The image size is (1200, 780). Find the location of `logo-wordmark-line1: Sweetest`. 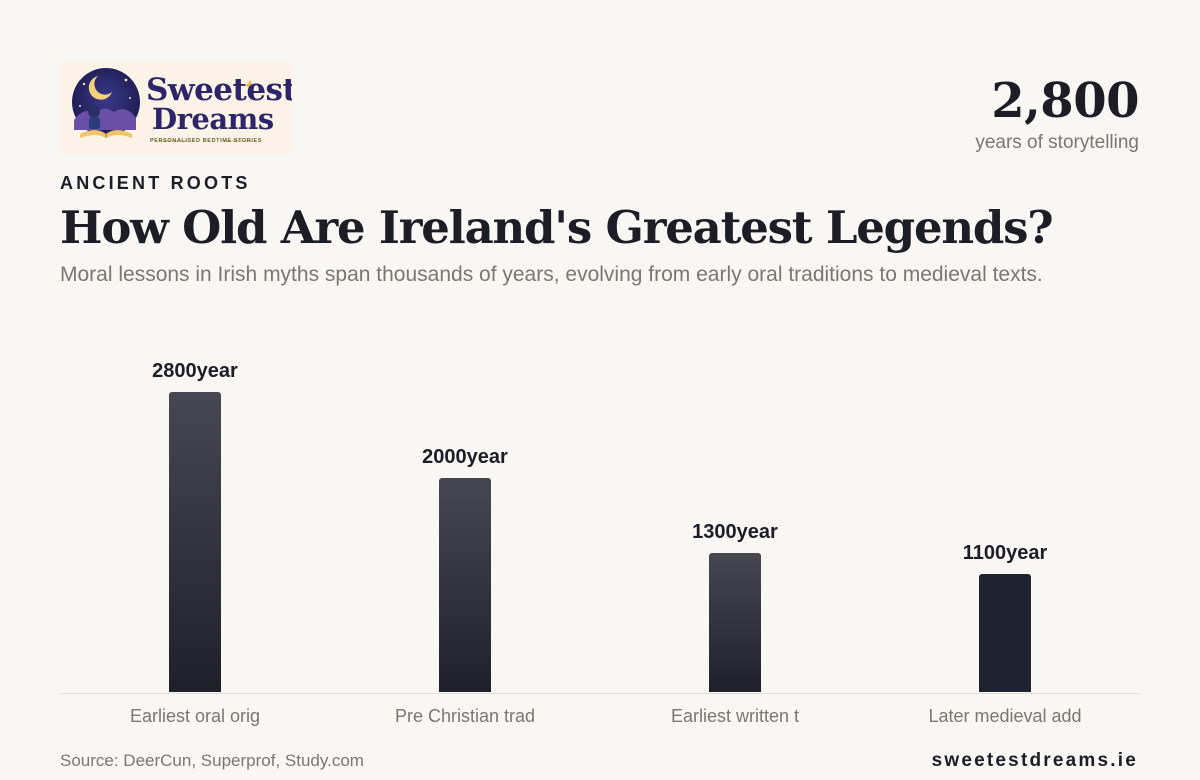

logo-wordmark-line1: Sweetest is located at coordinates (219, 90).